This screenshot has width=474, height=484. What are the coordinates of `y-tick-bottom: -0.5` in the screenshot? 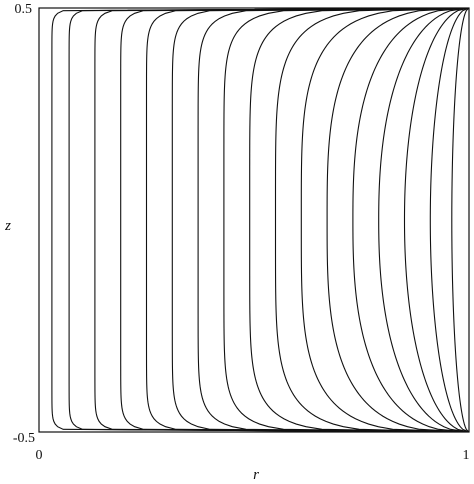 It's located at (24, 438).